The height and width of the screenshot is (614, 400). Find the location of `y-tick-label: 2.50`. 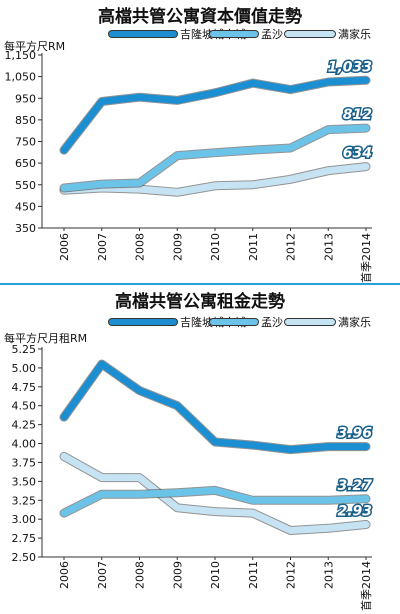

y-tick-label: 2.50 is located at coordinates (24, 557).